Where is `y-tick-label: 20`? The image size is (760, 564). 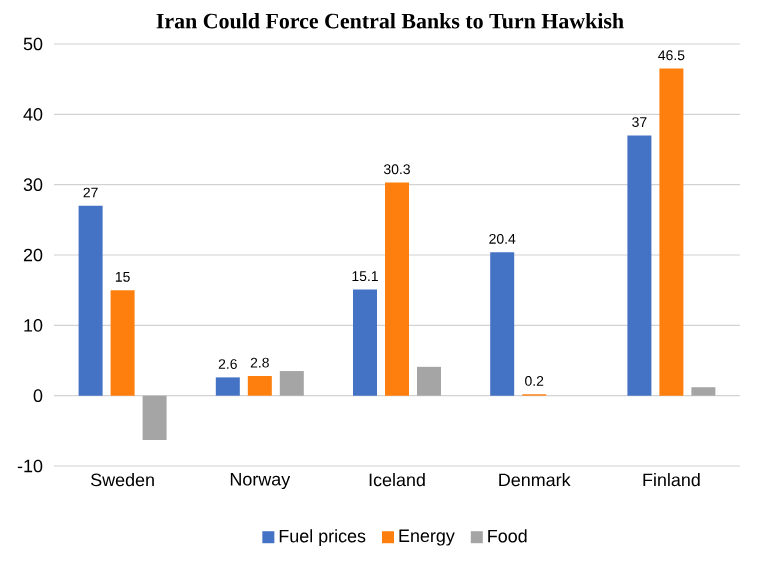
y-tick-label: 20 is located at coordinates (33, 255).